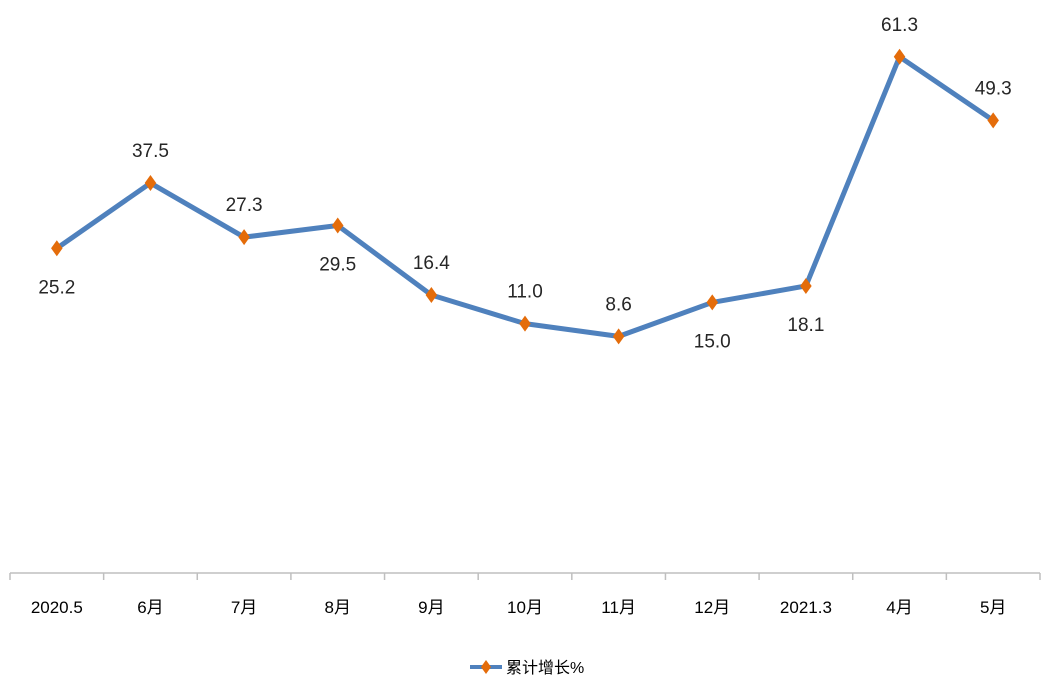 This screenshot has width=1050, height=700. I want to click on data-label: 16.4, so click(431, 263).